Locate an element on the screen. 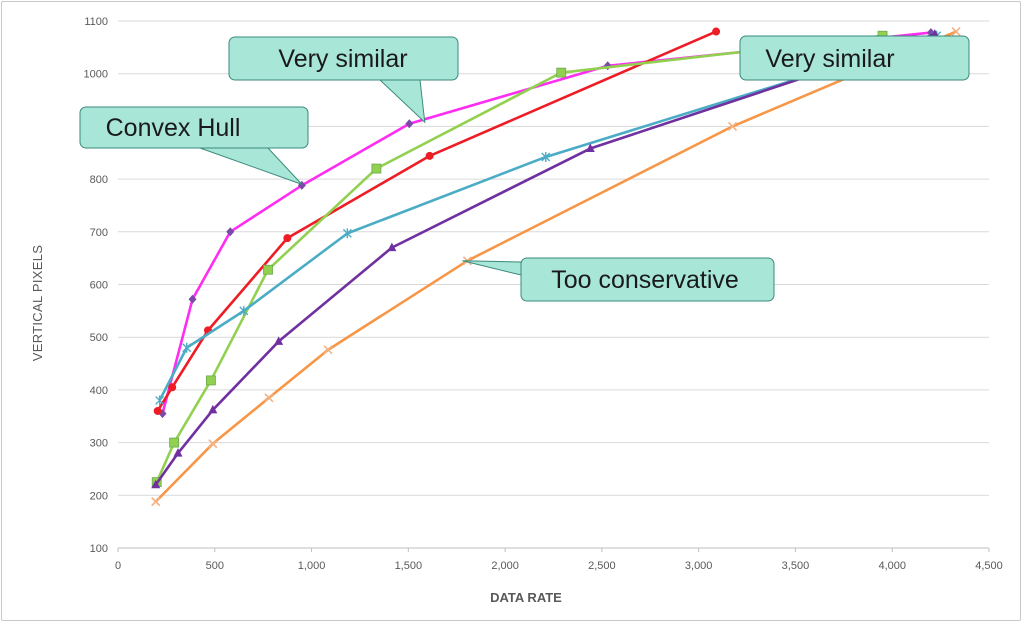  y-tick-label: 600 is located at coordinates (99, 286).